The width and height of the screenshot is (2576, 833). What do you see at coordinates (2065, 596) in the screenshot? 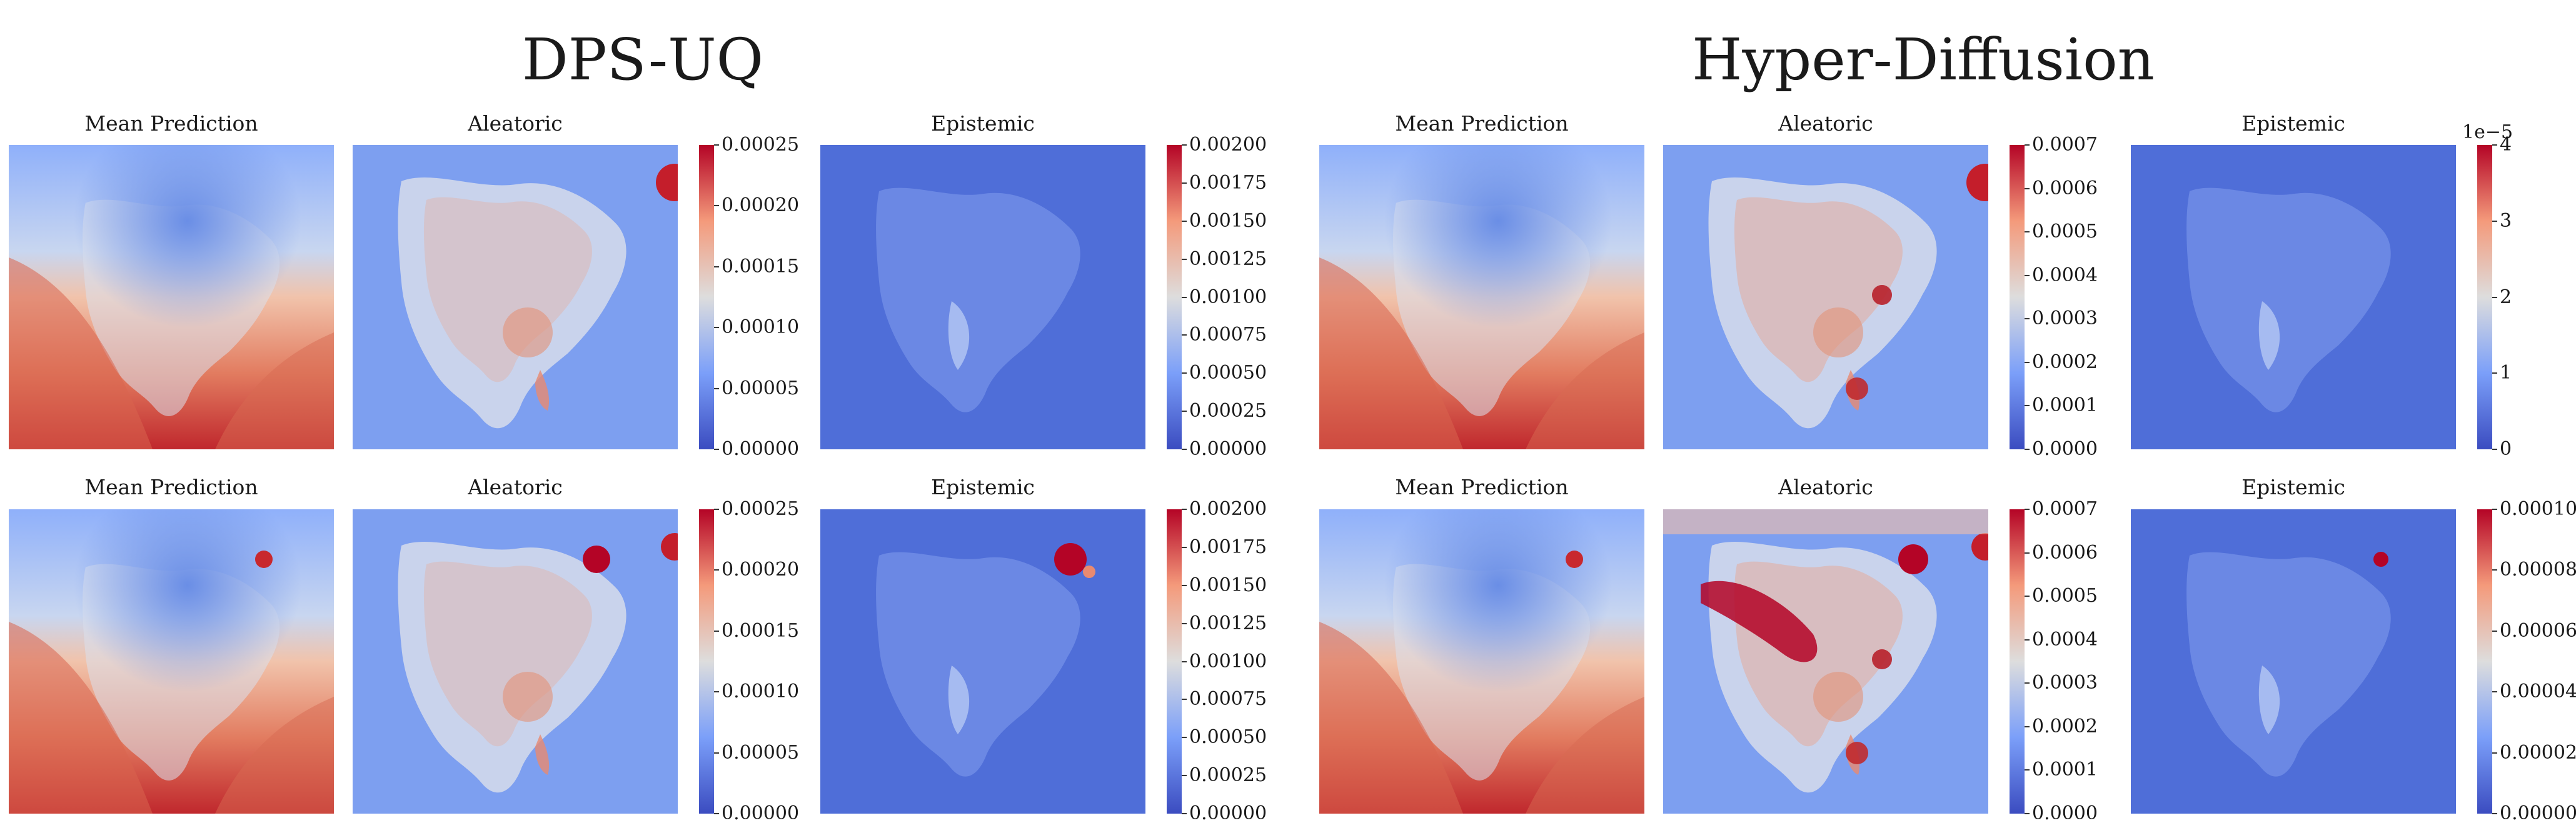
I see `colorbar-tick-label: 0.0005` at bounding box center [2065, 596].